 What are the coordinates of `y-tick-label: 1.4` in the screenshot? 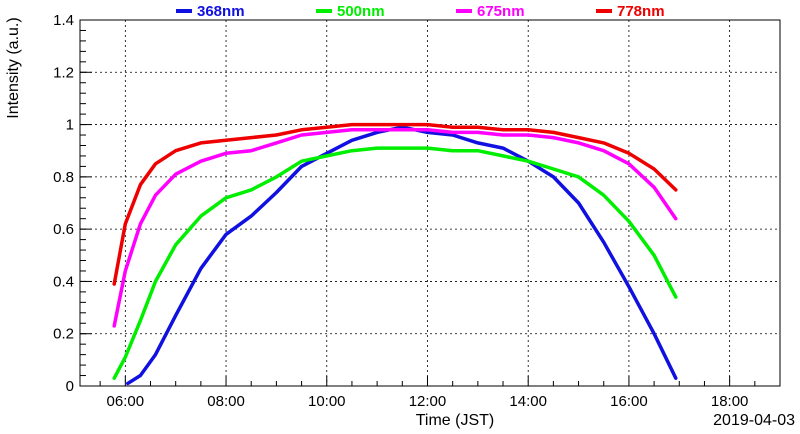 It's located at (63, 20).